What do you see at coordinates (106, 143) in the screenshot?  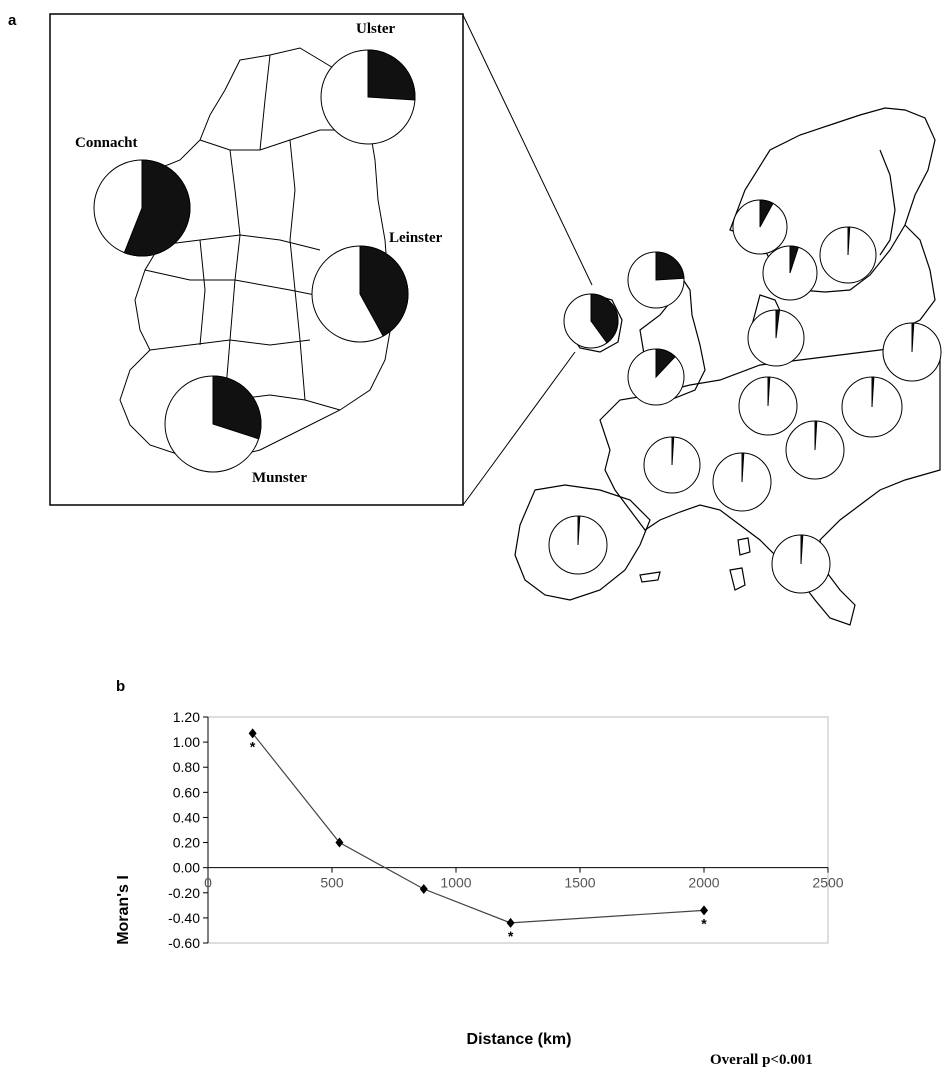 I see `province-label-connacht: Connacht` at bounding box center [106, 143].